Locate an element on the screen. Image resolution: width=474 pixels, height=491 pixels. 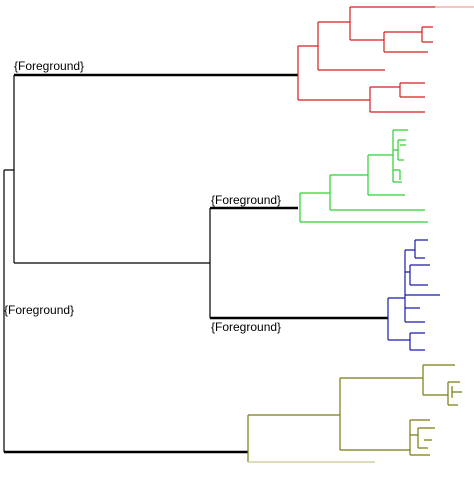
olive-clade is located at coordinates (354, 413).